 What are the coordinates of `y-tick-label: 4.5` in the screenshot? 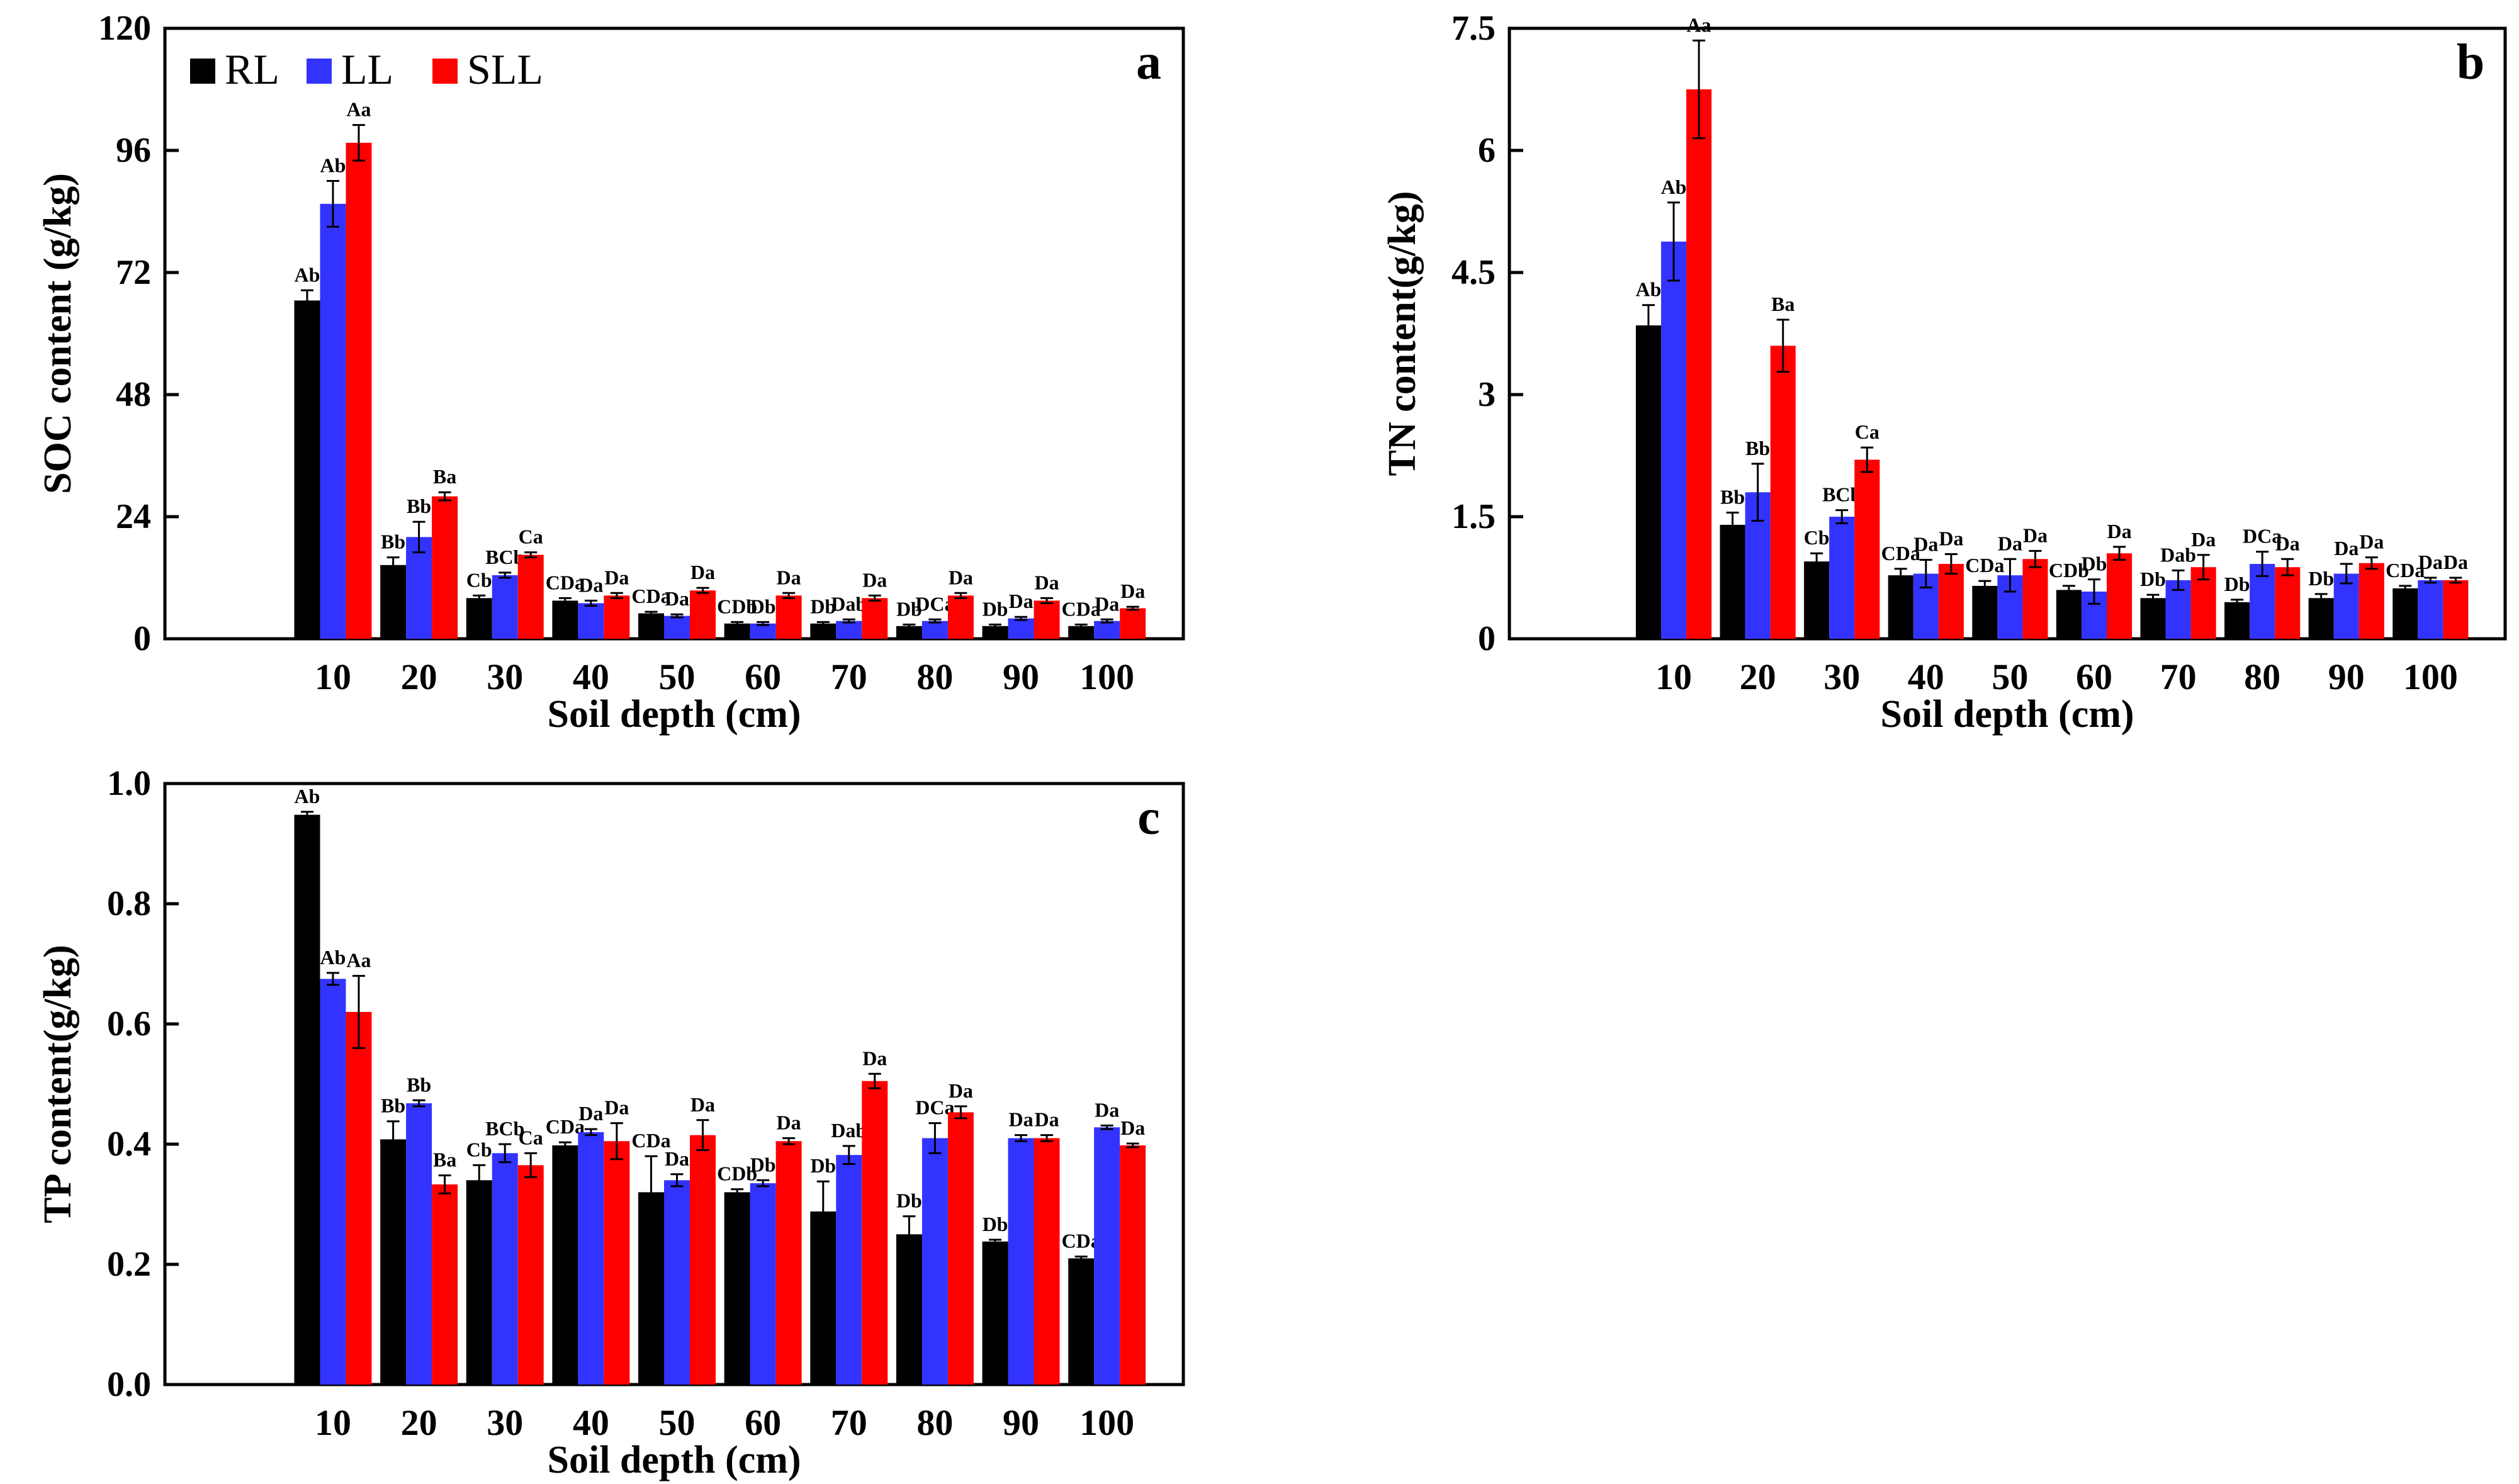 It's located at (1474, 272).